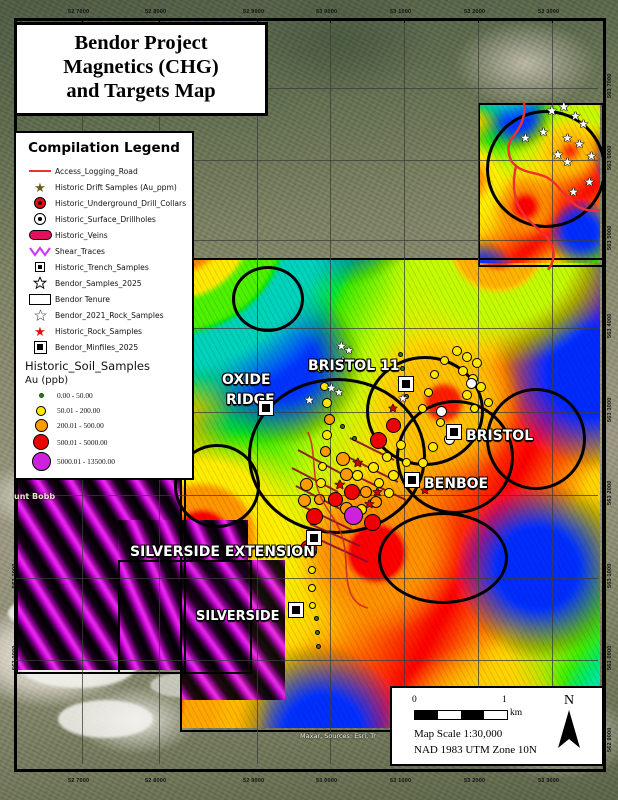  I want to click on map-label-benboe: BENBOE, so click(456, 484).